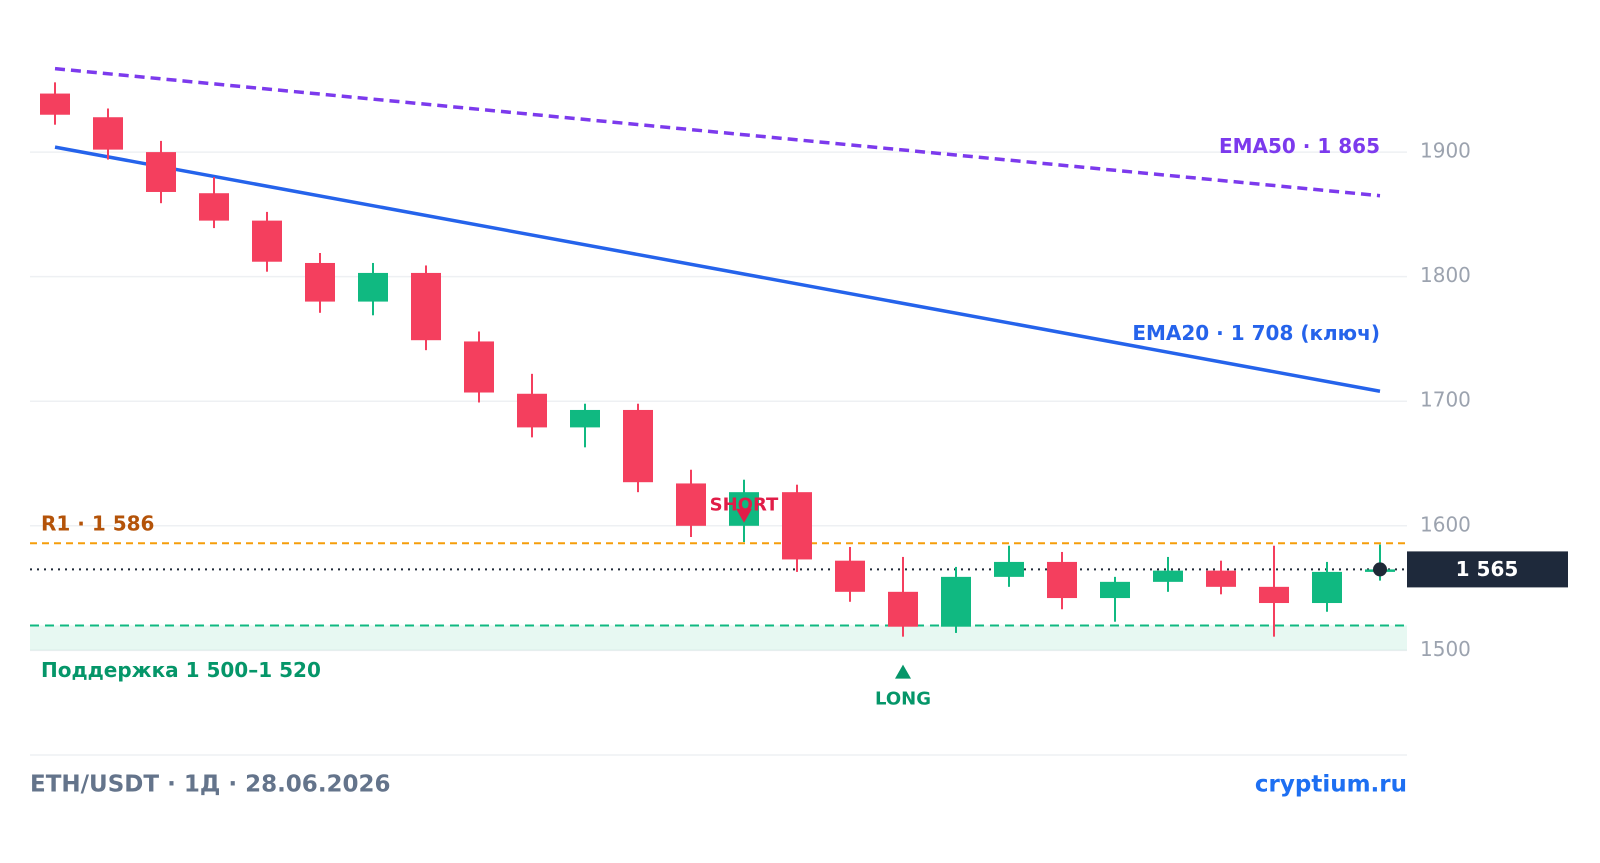 This screenshot has height=863, width=1600. I want to click on ema-line, so click(717, 132).